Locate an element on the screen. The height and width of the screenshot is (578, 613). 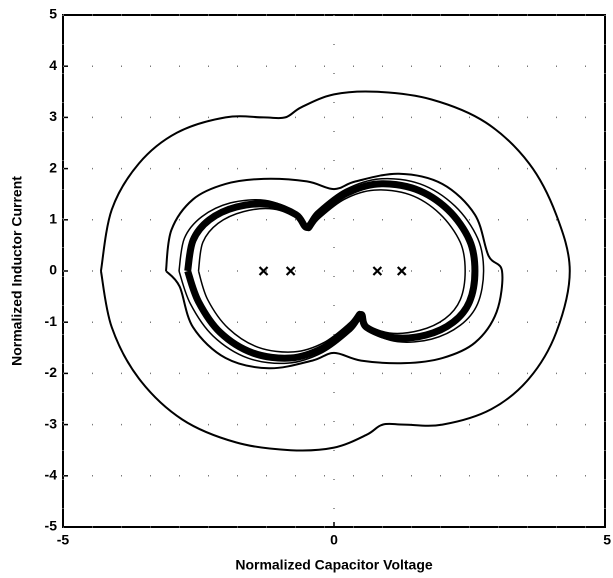
y-tick-label: -5 is located at coordinates (51, 526).